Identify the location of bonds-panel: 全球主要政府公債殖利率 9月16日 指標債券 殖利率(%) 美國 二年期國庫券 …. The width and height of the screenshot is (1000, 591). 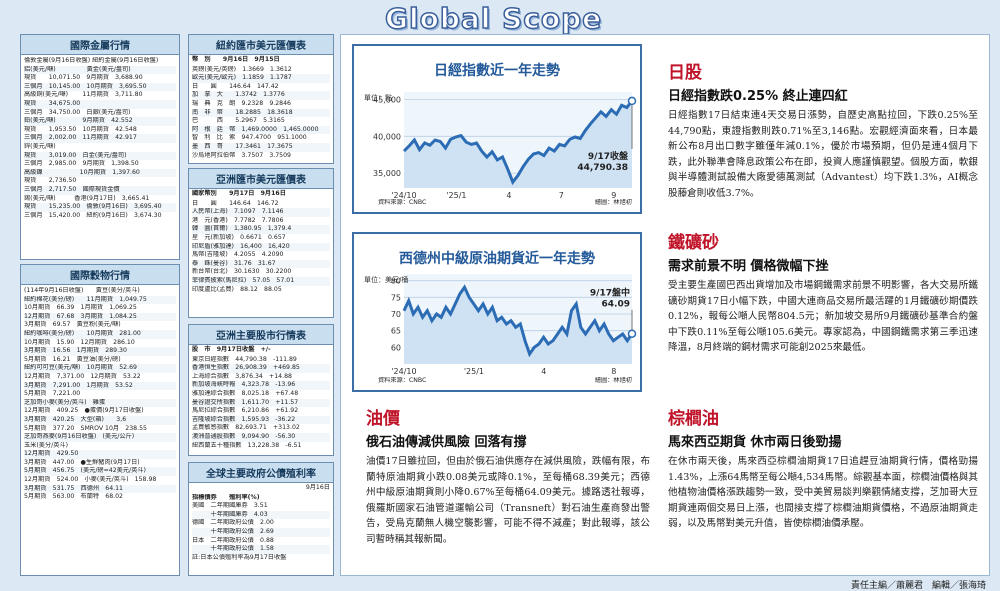
(261, 519).